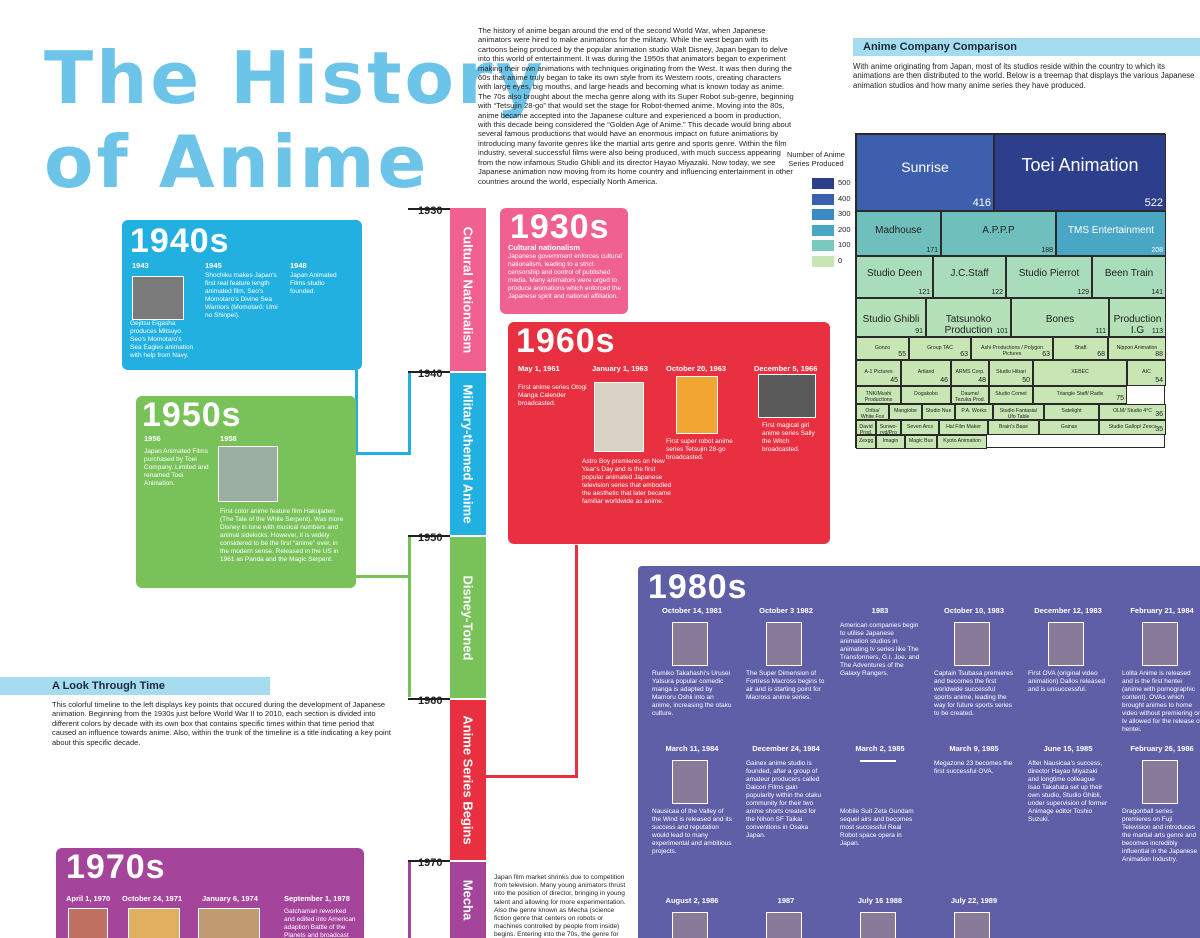  Describe the element at coordinates (969, 277) in the screenshot. I see `treemap-cell: J.C.Staff 122` at that location.